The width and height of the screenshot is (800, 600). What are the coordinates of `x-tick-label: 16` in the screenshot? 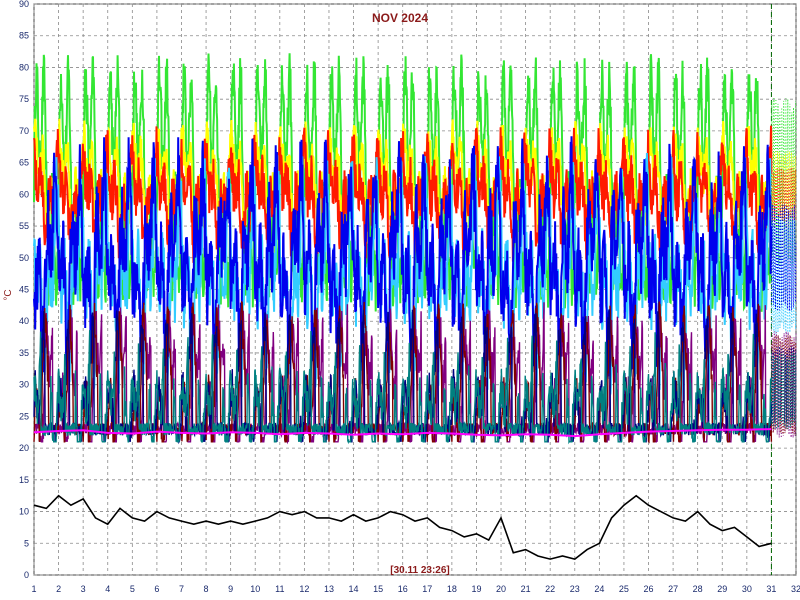 It's located at (403, 589).